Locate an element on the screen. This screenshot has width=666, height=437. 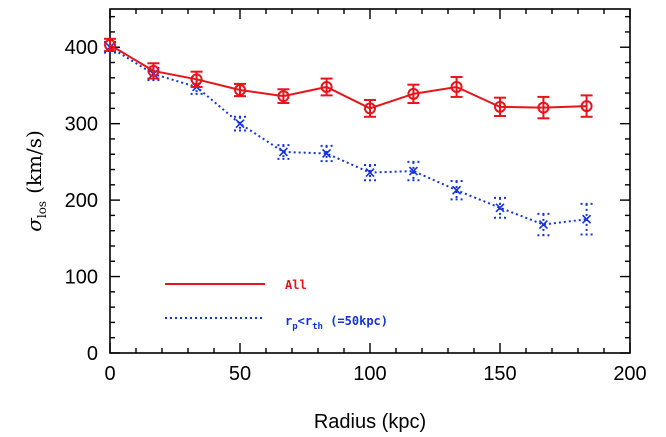
y-tick-labels: 0 100 200 300 400 is located at coordinates (81, 201).